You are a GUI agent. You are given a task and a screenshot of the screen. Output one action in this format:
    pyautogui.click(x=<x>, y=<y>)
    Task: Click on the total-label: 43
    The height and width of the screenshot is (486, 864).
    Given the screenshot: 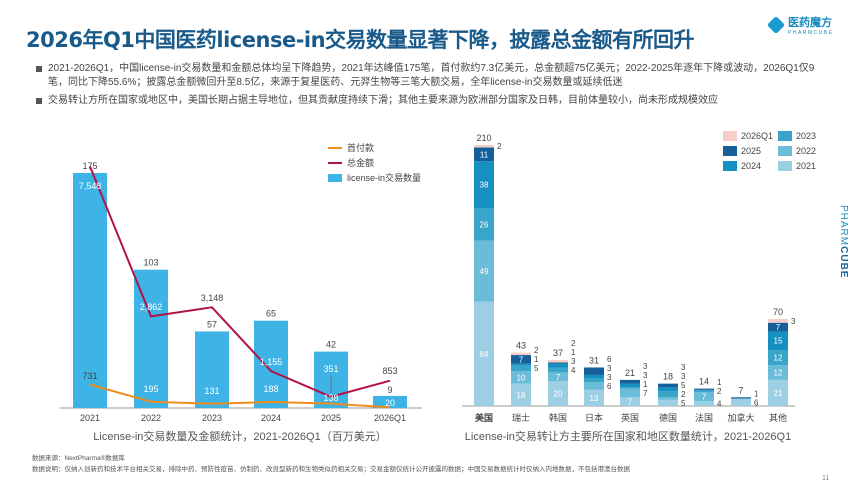 What is the action you would take?
    pyautogui.click(x=521, y=346)
    